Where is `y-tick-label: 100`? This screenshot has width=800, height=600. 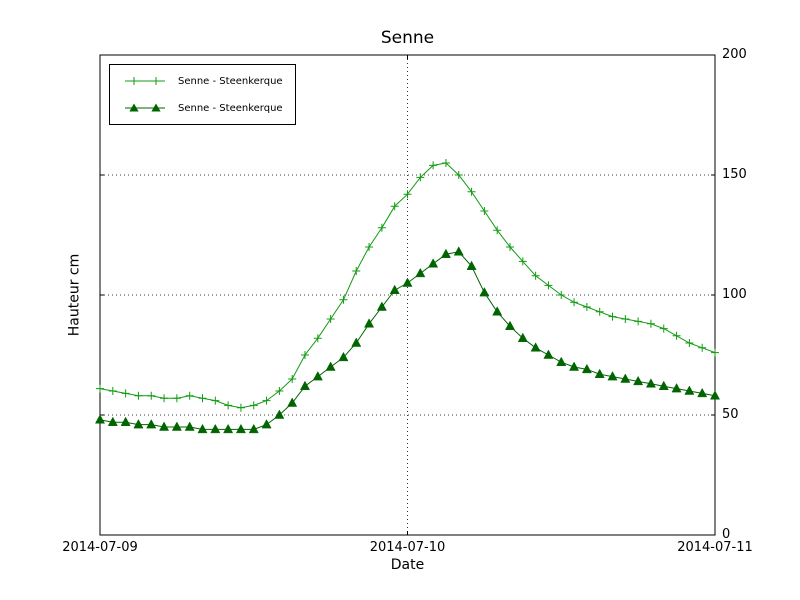 y-tick-label: 100 is located at coordinates (734, 294).